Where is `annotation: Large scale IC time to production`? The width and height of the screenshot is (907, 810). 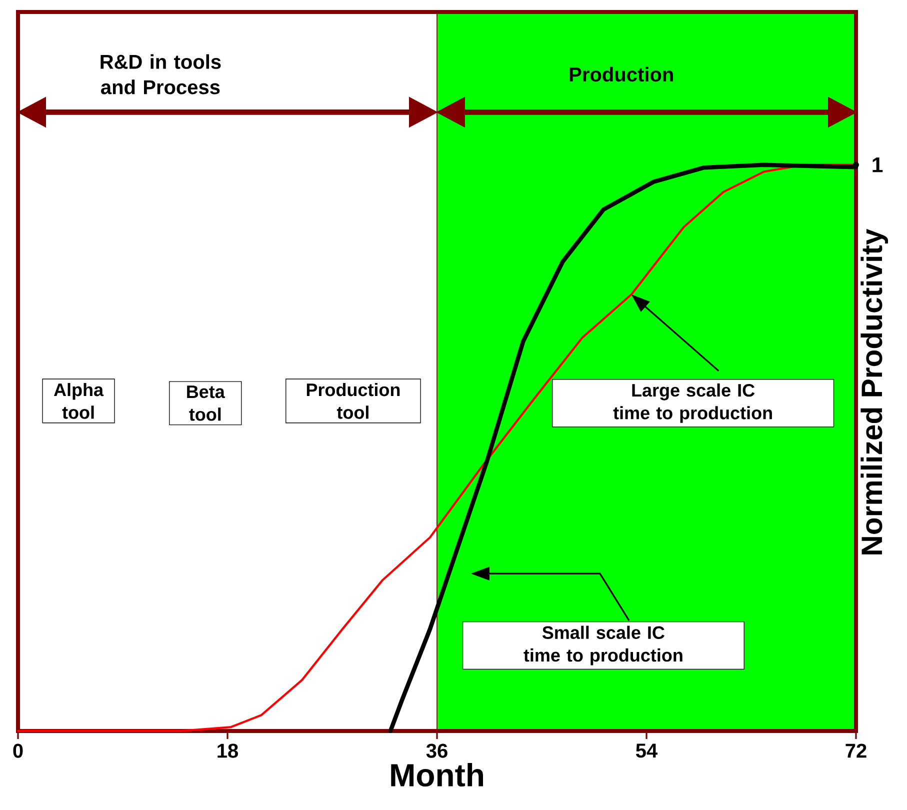 annotation: Large scale IC time to production is located at coordinates (692, 403).